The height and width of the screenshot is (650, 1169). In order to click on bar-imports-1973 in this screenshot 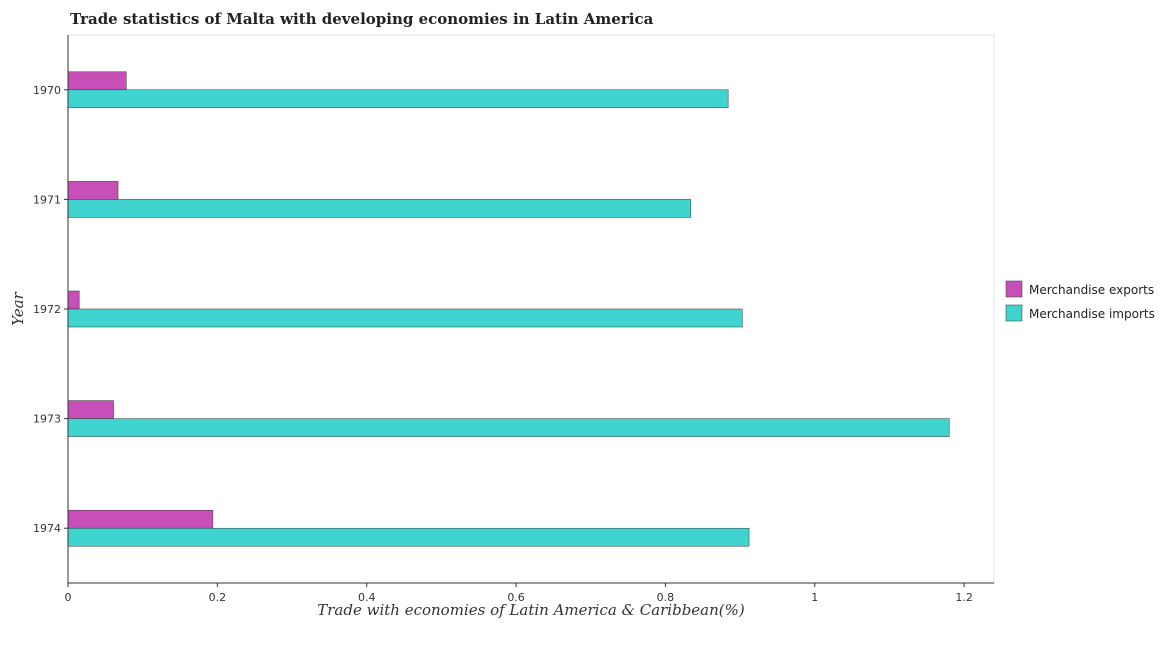, I will do `click(508, 427)`.